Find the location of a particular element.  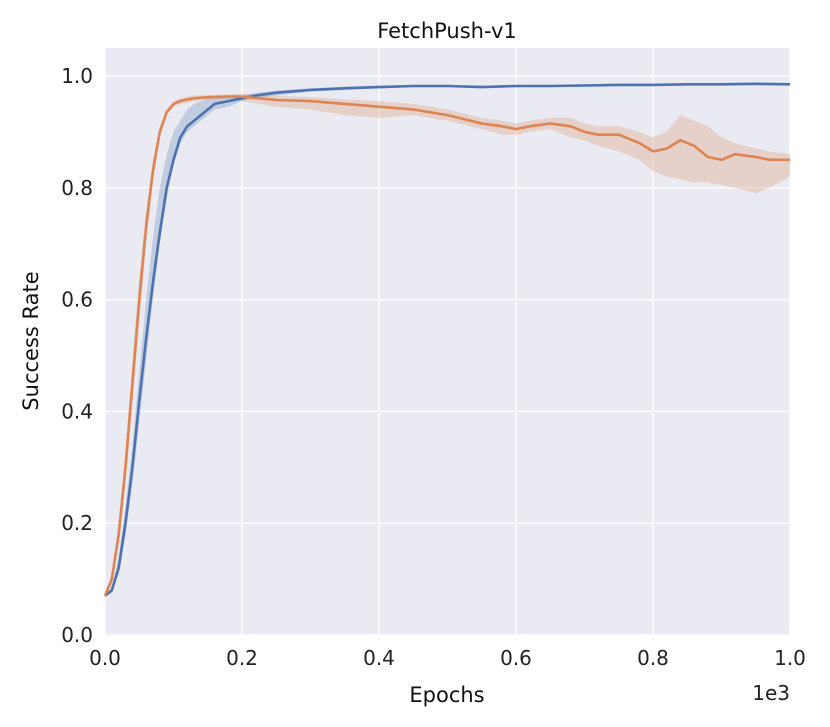

y-tick-label: 1.0 is located at coordinates (77, 76).